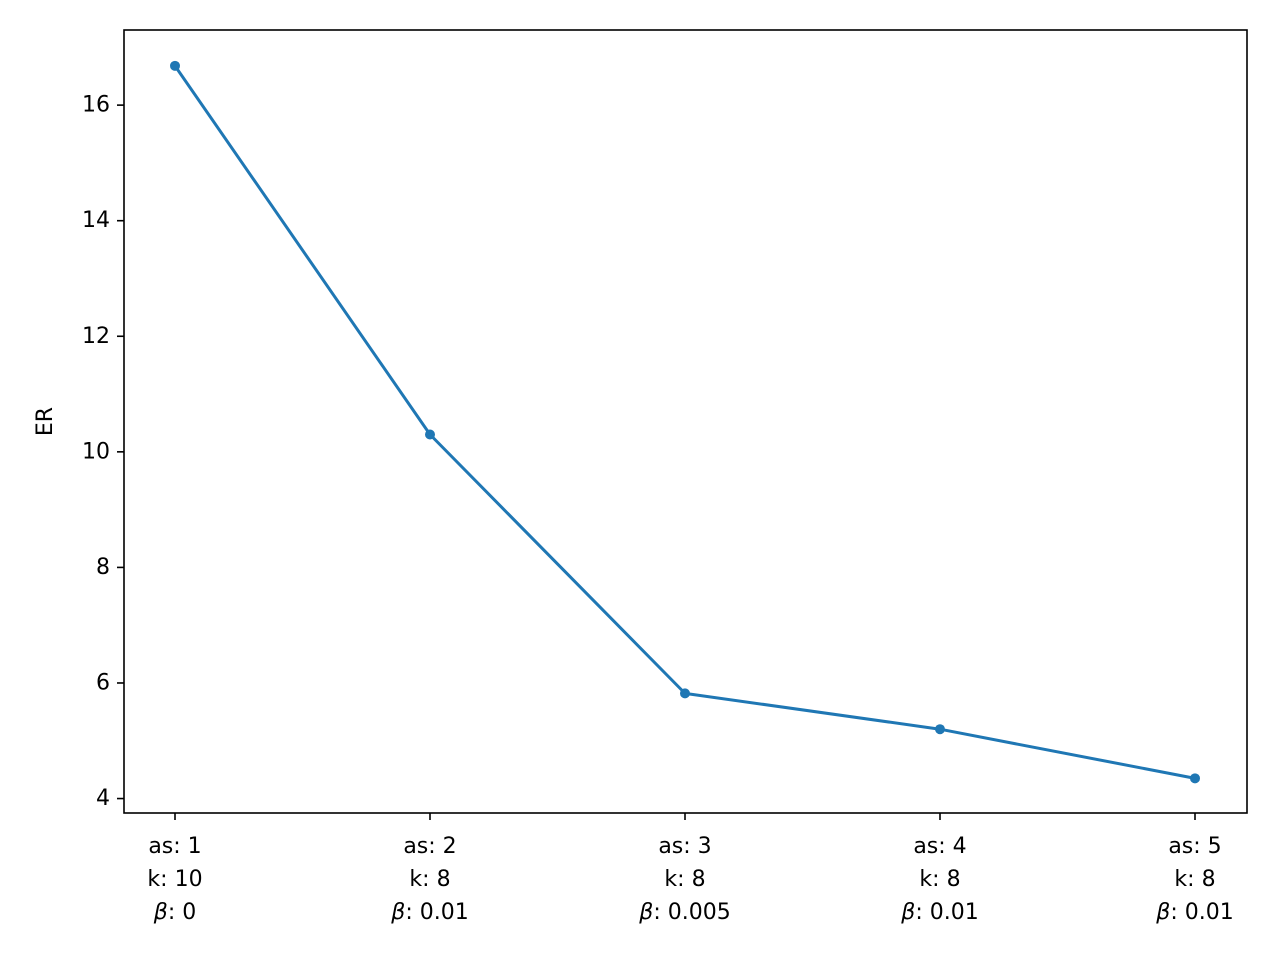 Image resolution: width=1280 pixels, height=964 pixels. What do you see at coordinates (174, 879) in the screenshot?
I see `x-tick-label: k: 10` at bounding box center [174, 879].